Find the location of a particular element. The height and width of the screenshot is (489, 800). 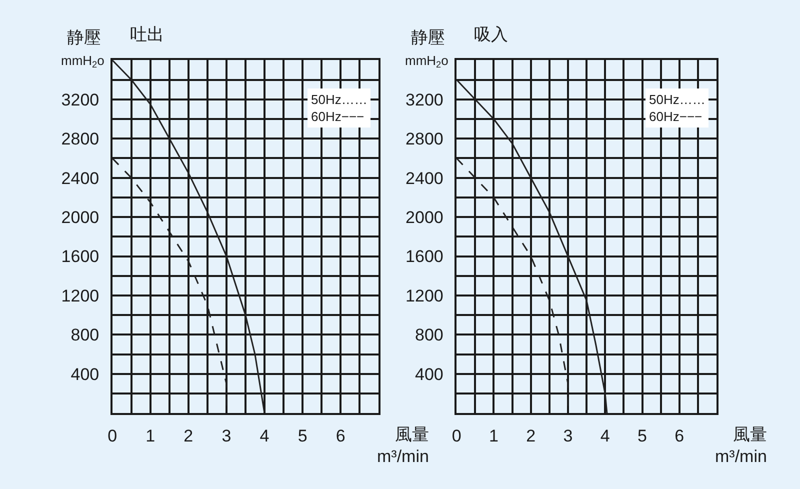

chart-title: 吐出 is located at coordinates (147, 34).